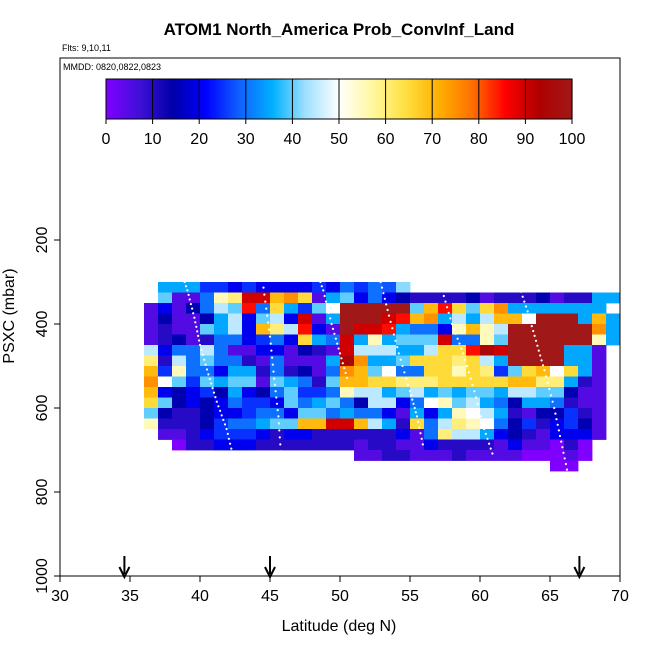 This screenshot has height=650, width=650. I want to click on colorbar-tick-label: 50, so click(339, 139).